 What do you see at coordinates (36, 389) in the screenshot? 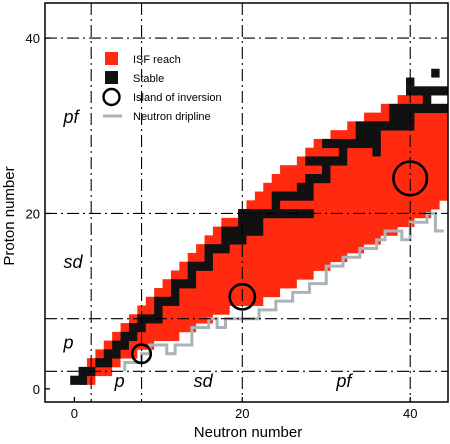
I see `y-tick-label: 0` at bounding box center [36, 389].